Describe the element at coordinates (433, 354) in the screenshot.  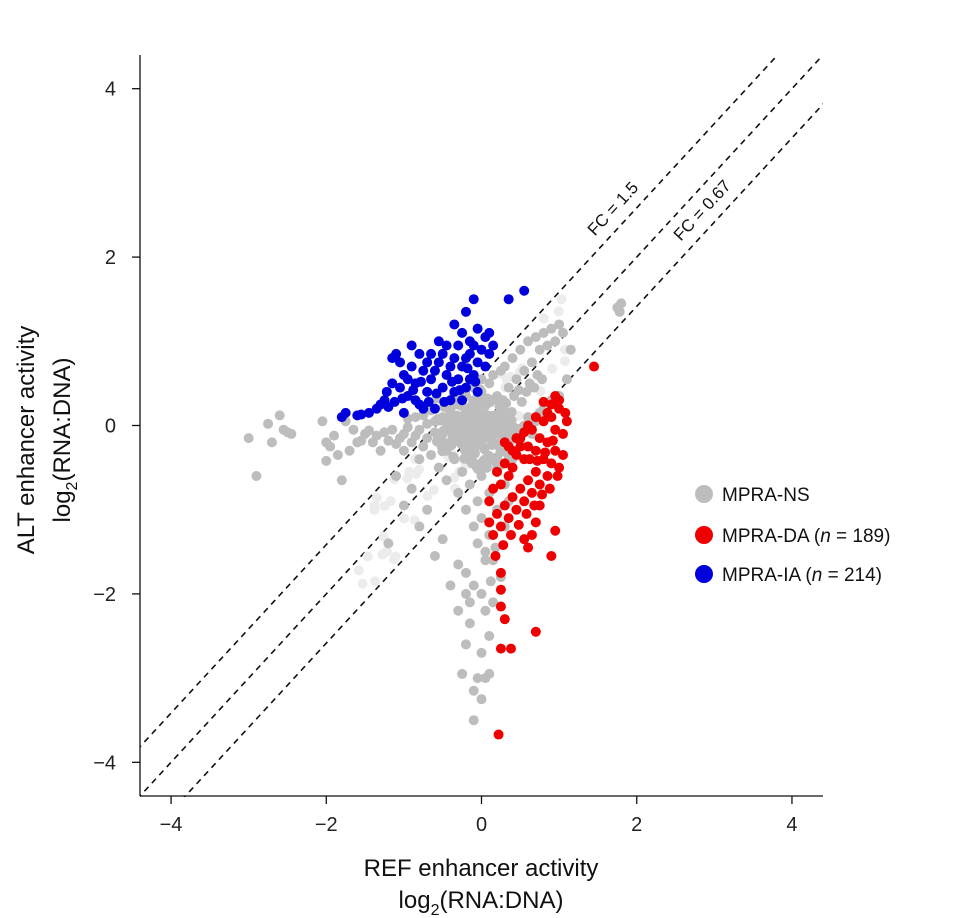
I see `series-mpra-ia` at that location.